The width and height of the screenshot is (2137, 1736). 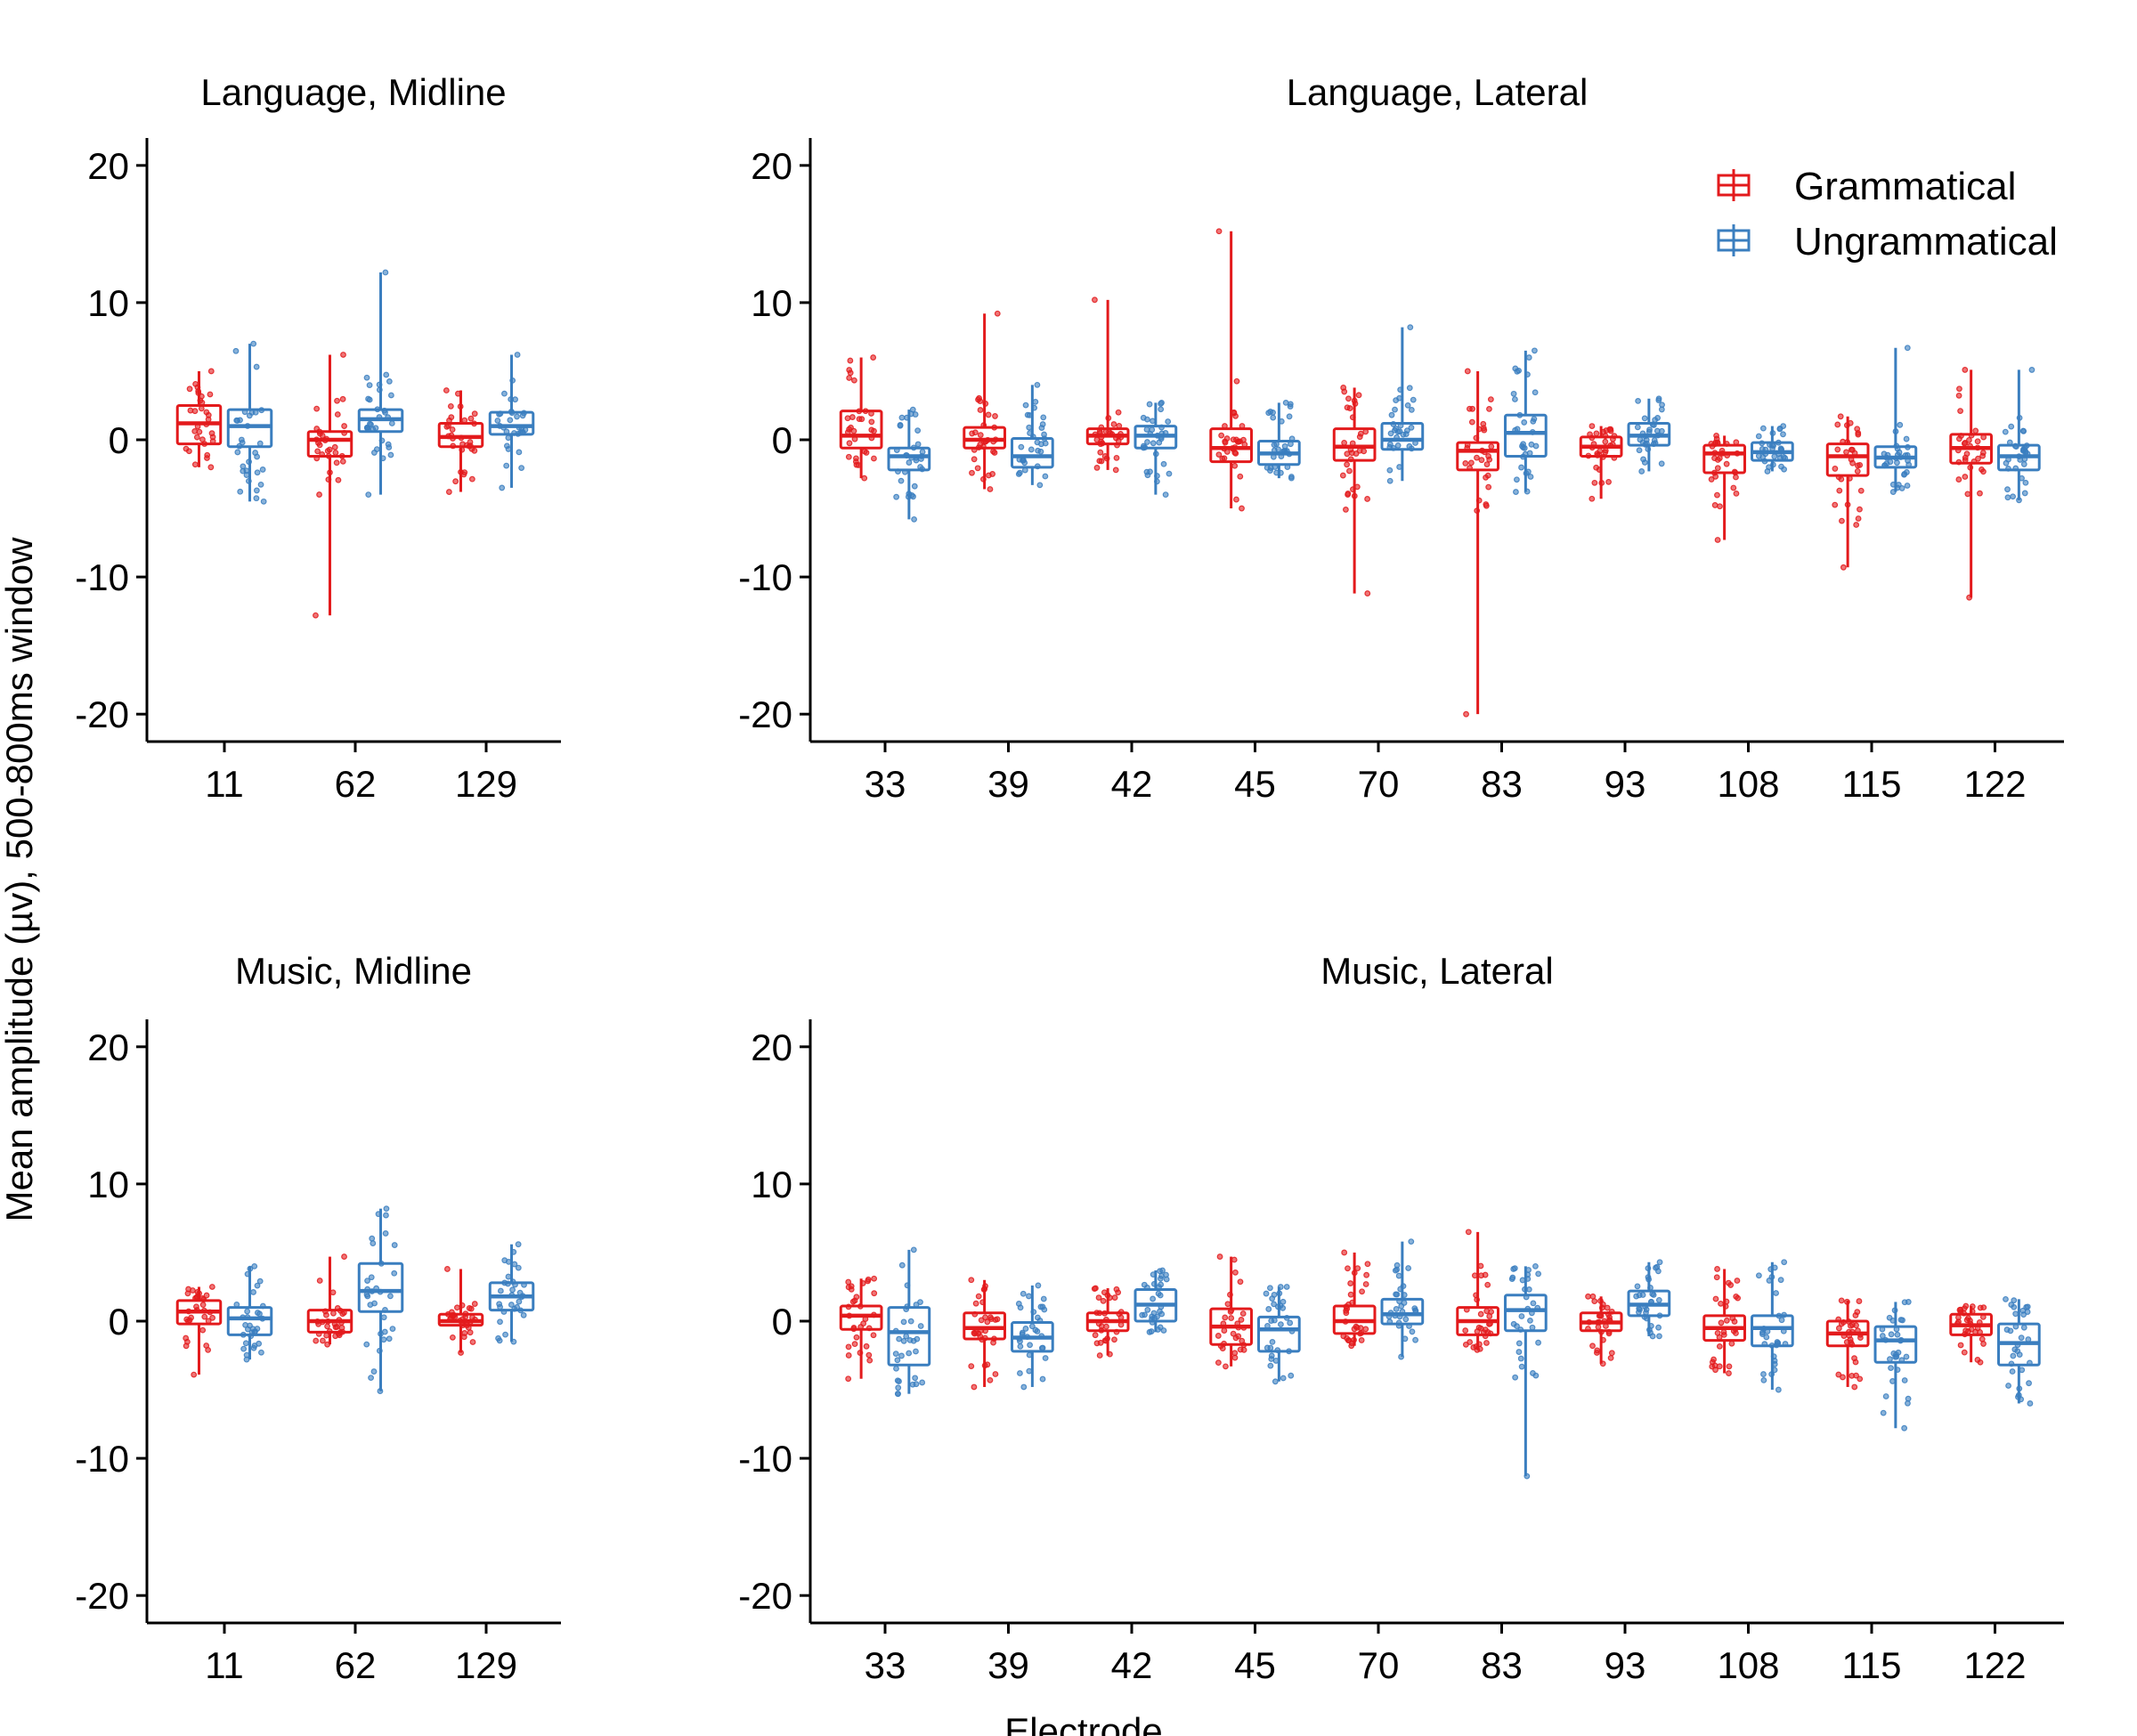 What do you see at coordinates (765, 1596) in the screenshot?
I see `y-tick-label: -20` at bounding box center [765, 1596].